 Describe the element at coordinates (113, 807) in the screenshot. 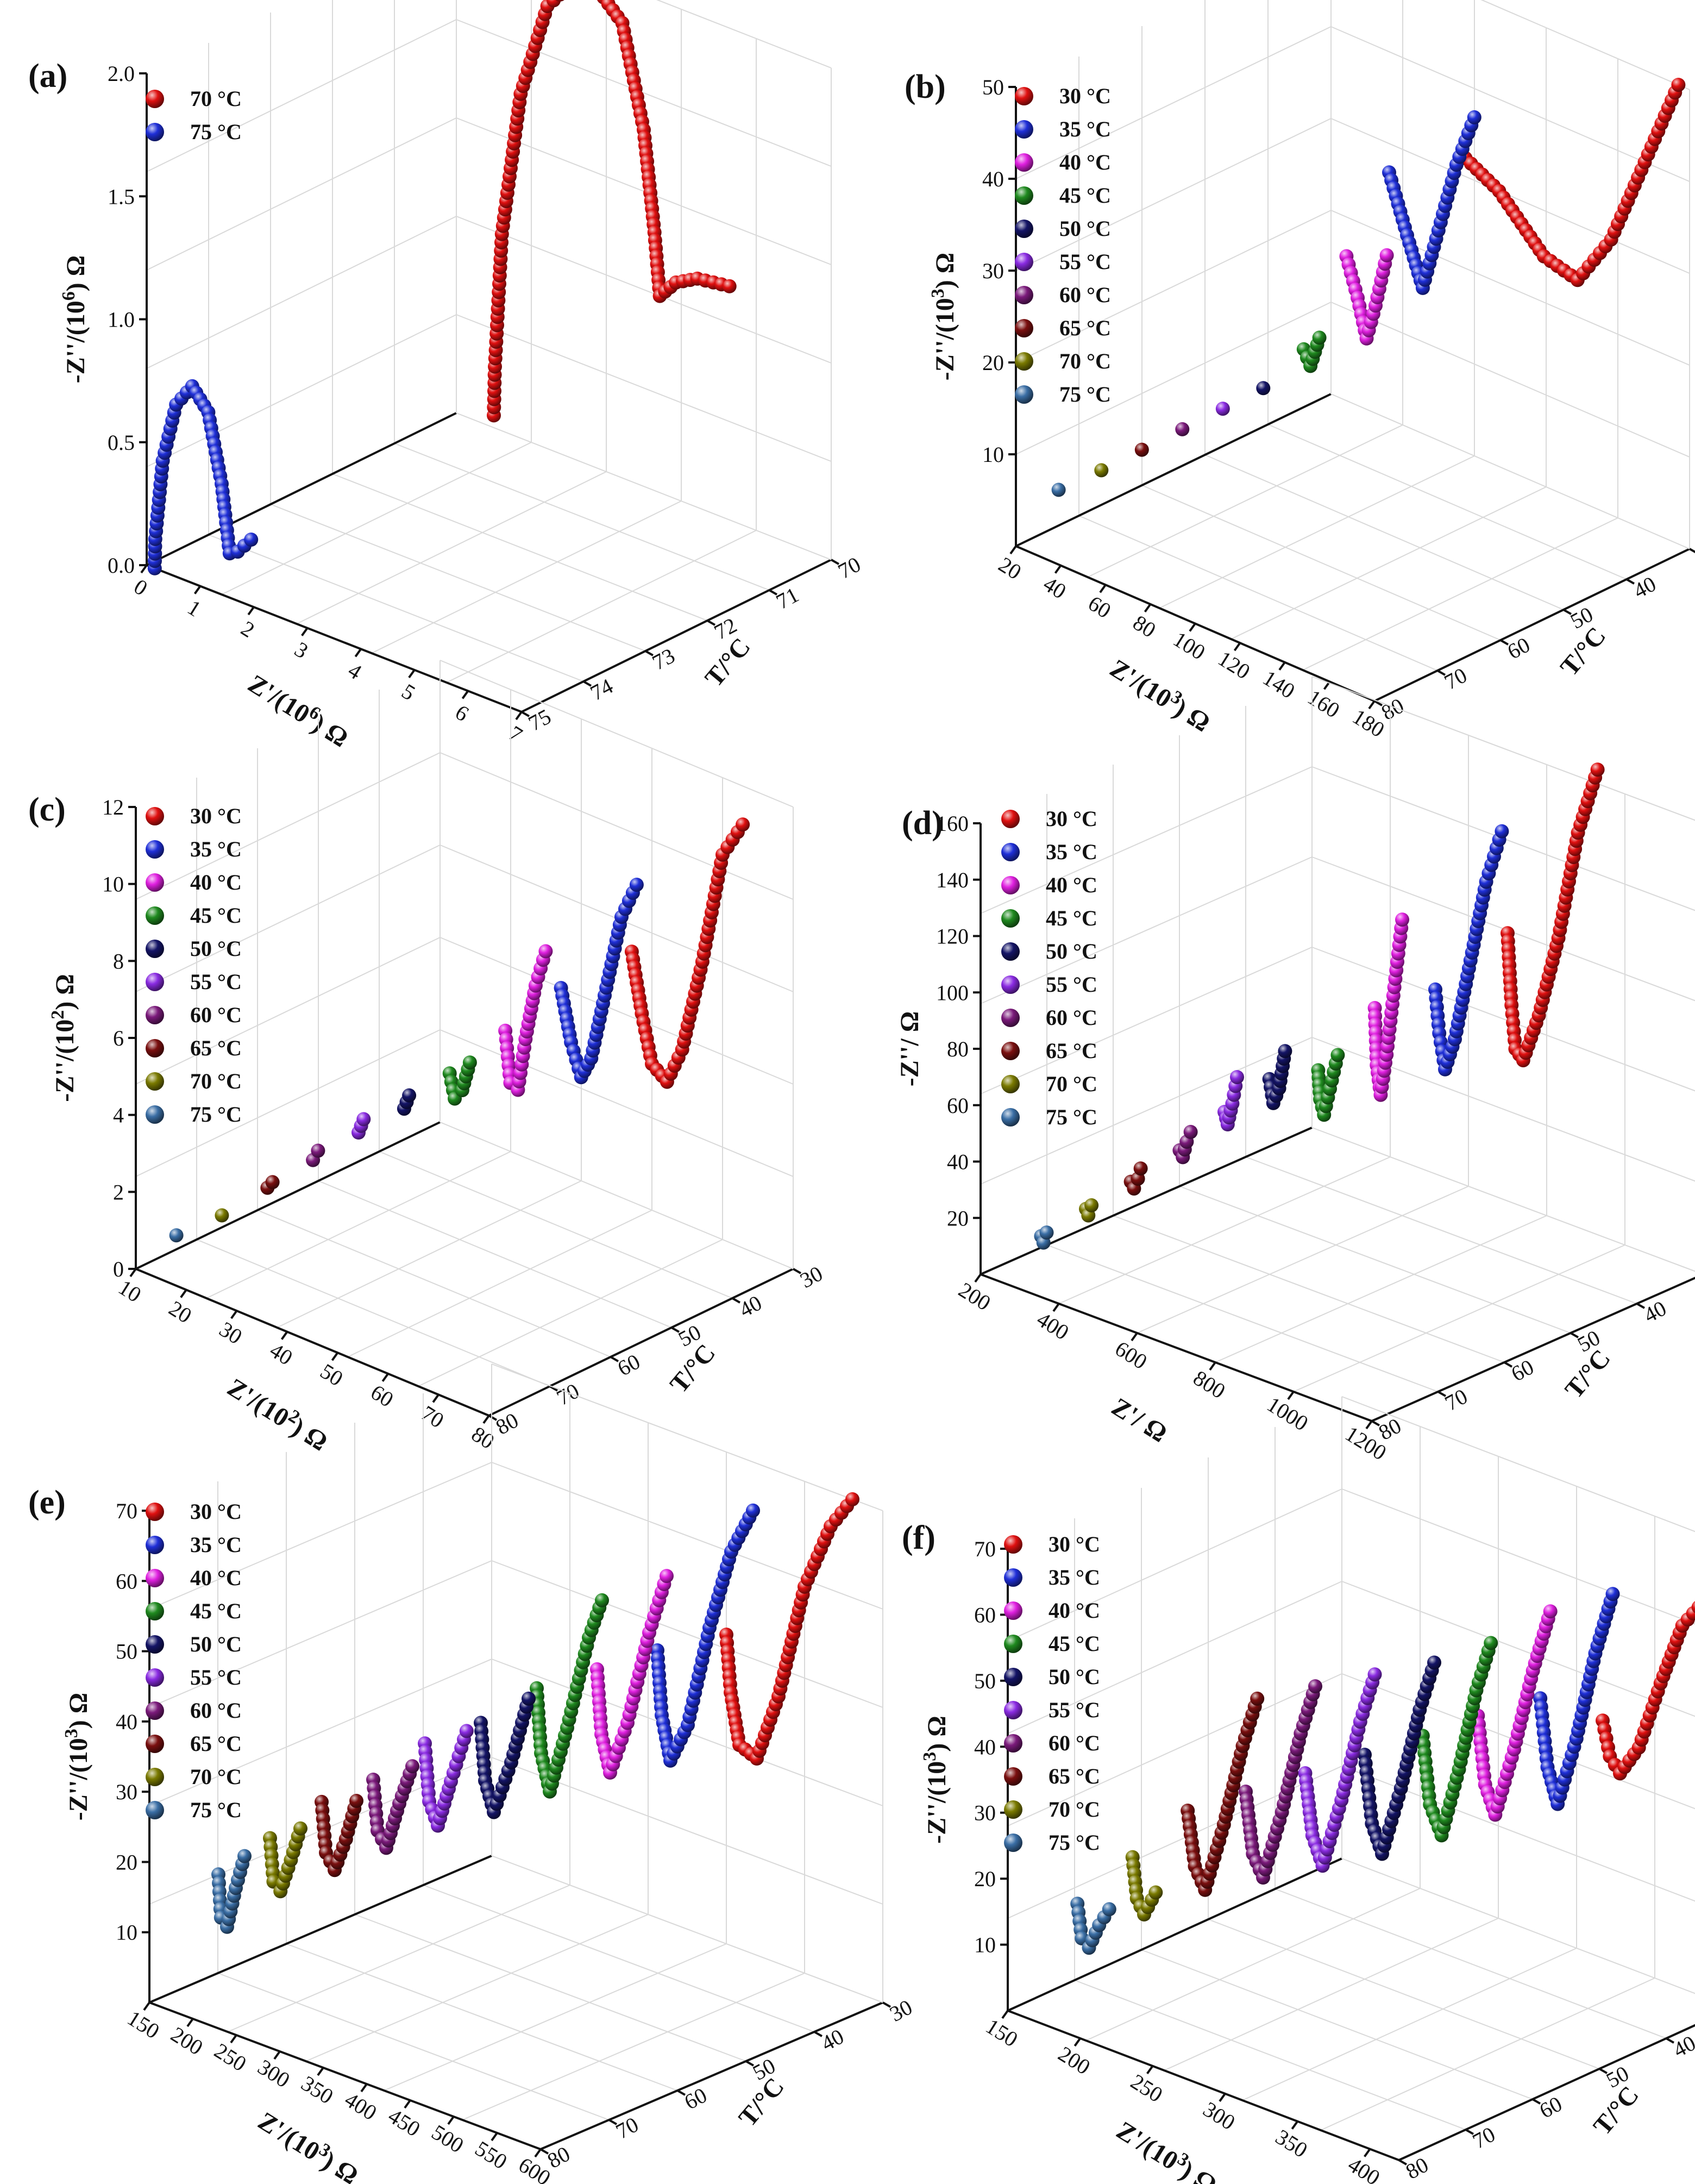

I see `y-tick-label: 12` at that location.